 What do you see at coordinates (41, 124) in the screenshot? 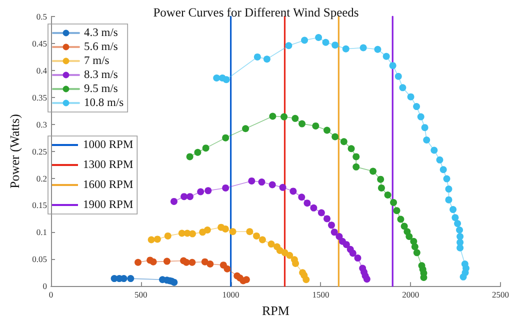
I see `y-tick-label: 0.3` at bounding box center [41, 124].